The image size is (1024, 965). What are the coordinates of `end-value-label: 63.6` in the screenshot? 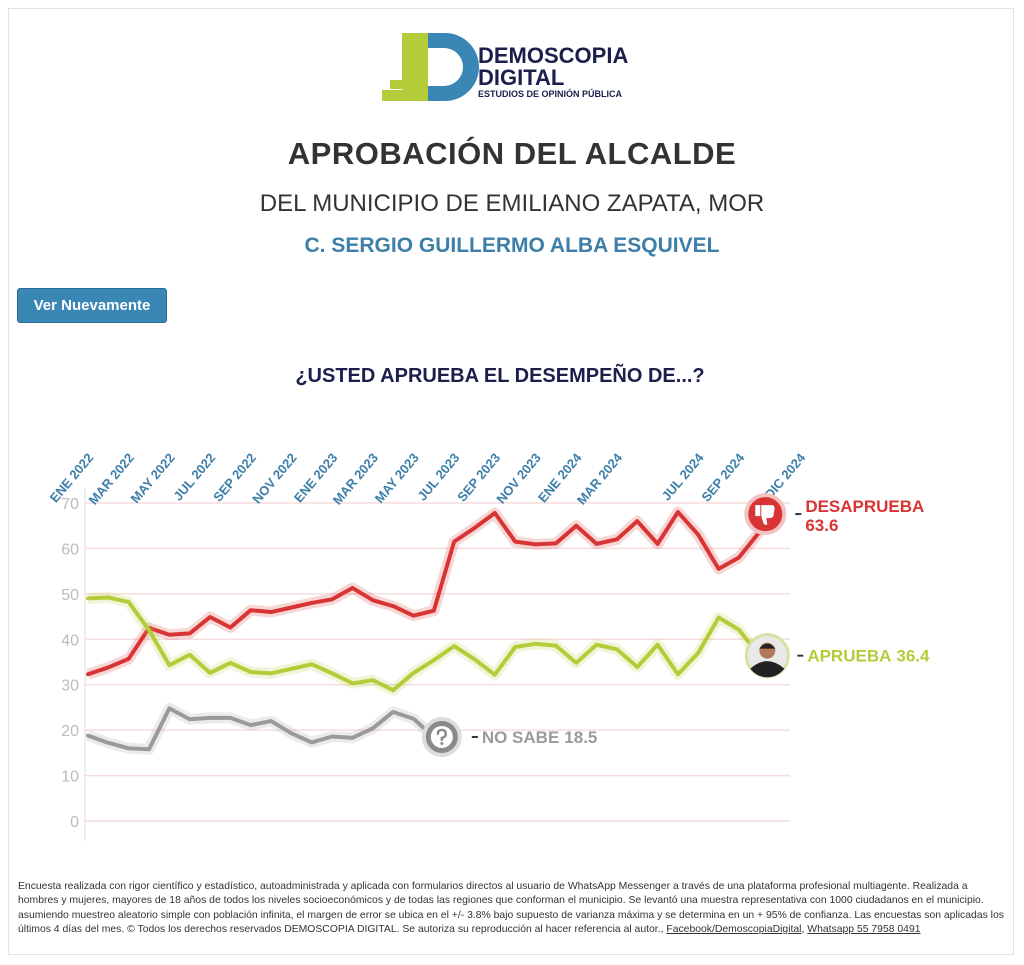 It's located at (821, 525).